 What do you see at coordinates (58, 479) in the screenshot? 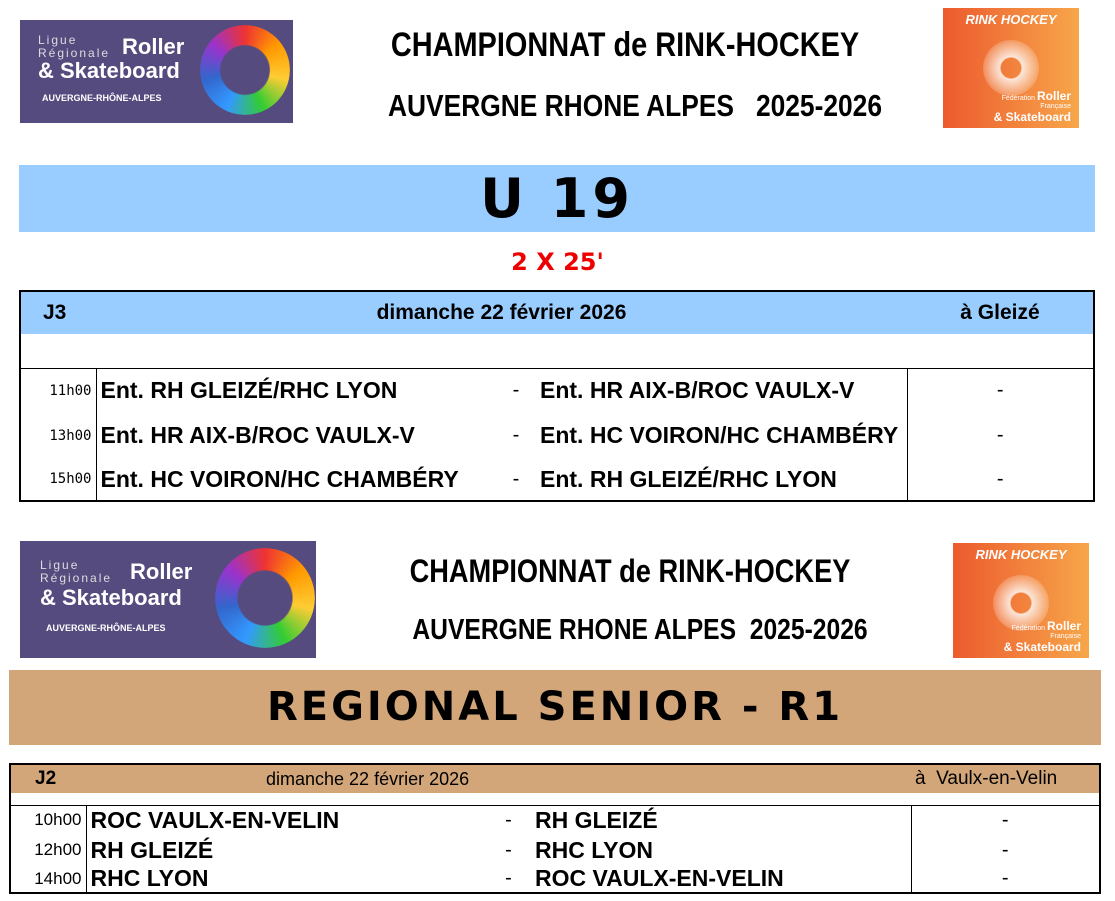
I see `match-time: 15h00` at bounding box center [58, 479].